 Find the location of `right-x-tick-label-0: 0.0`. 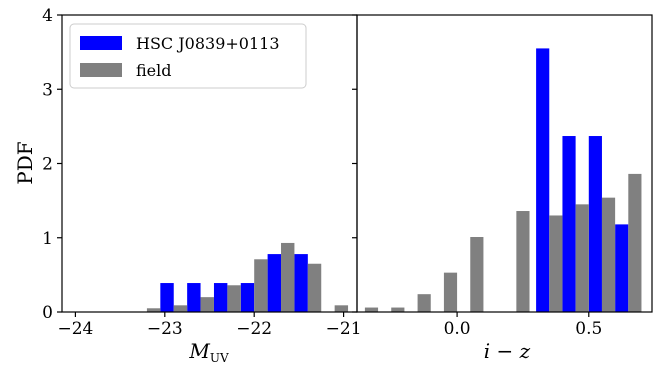

right-x-tick-label-0: 0.0 is located at coordinates (457, 329).